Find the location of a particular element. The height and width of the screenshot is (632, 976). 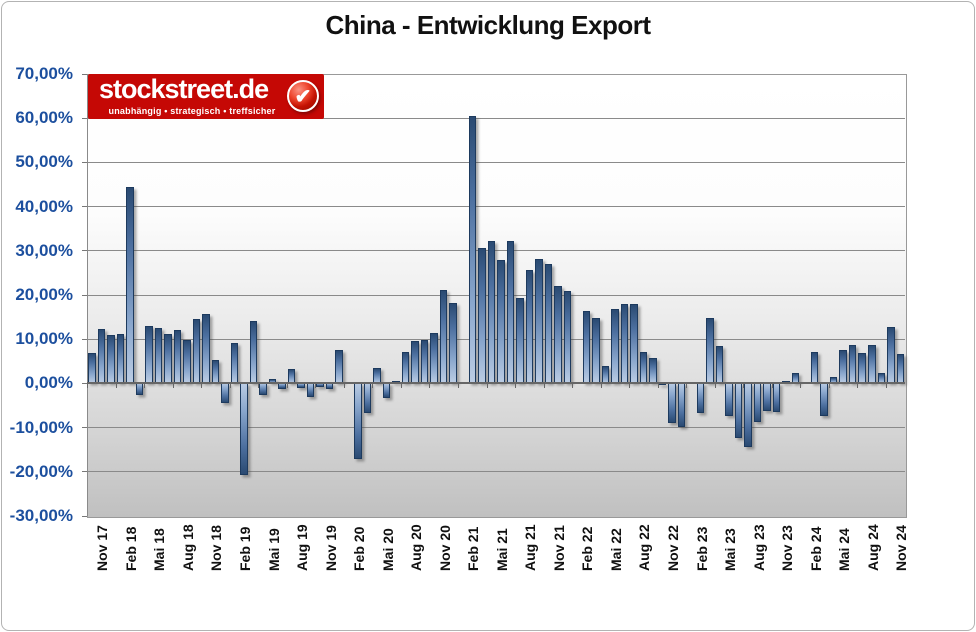

bar-Mai 20 is located at coordinates (386, 390).